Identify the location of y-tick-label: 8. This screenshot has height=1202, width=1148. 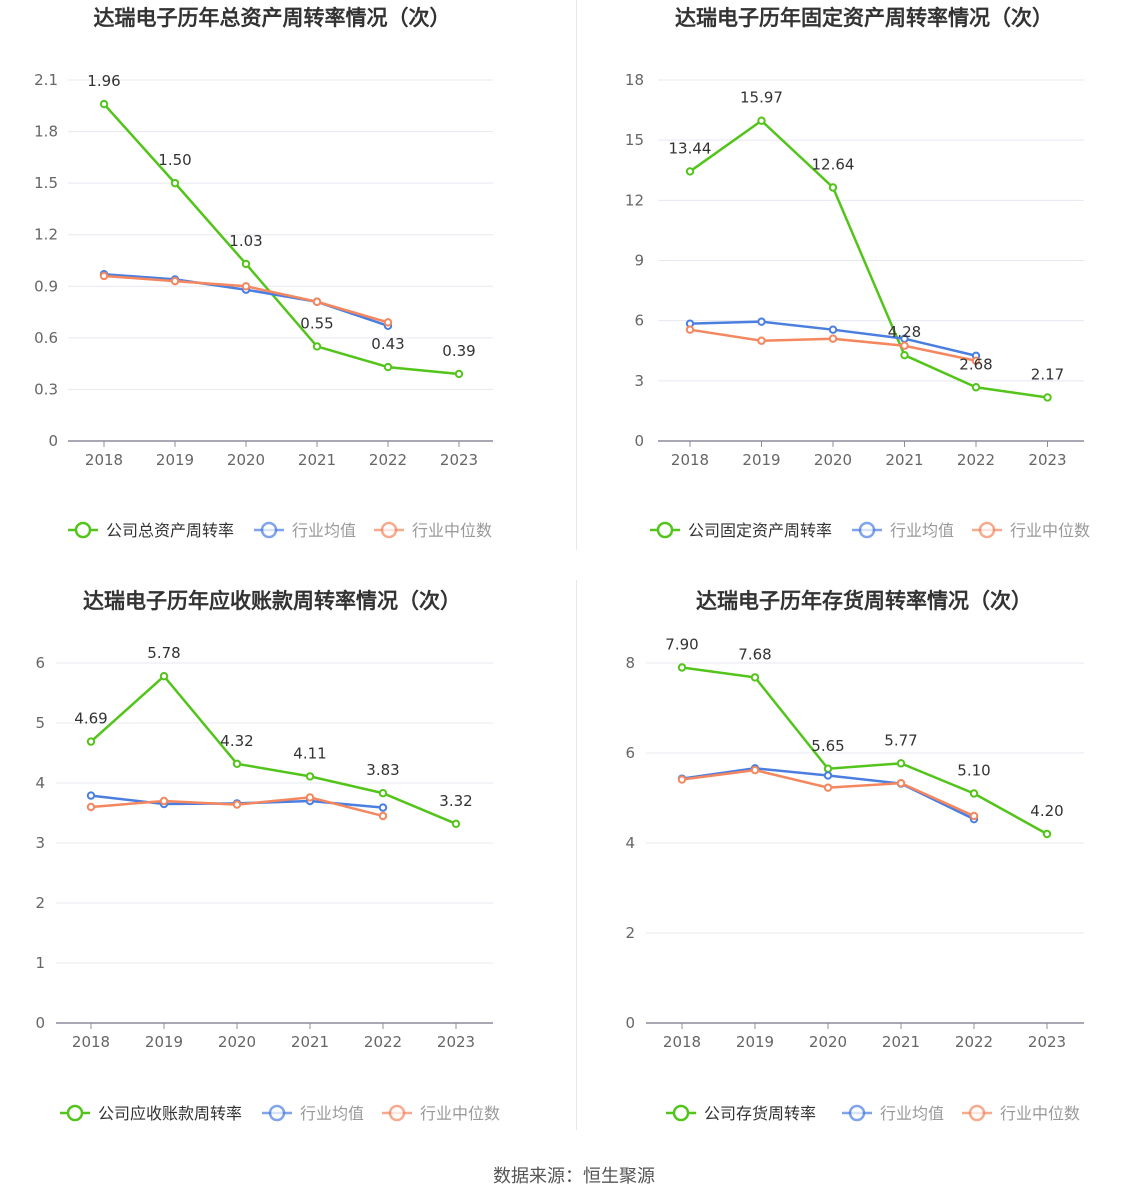
(630, 663).